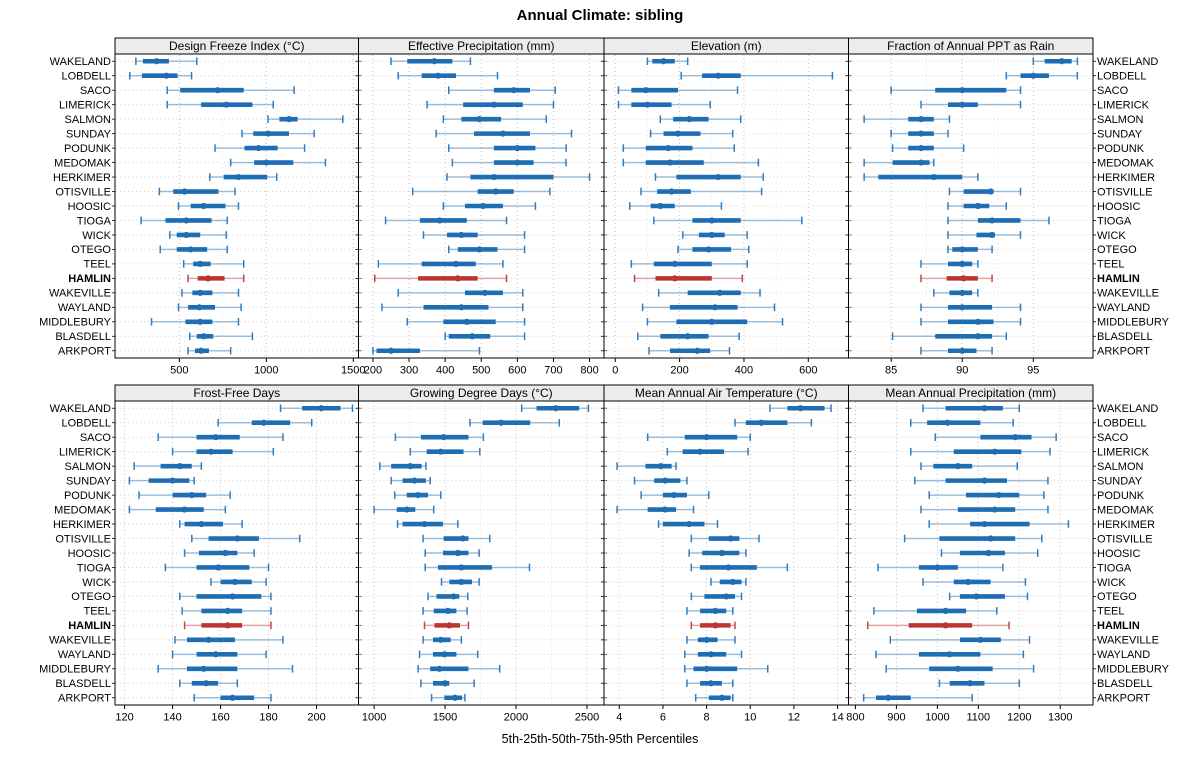 The width and height of the screenshot is (1200, 775). Describe the element at coordinates (1123, 699) in the screenshot. I see `row1-label-right-arkport: ARKPORT` at that location.